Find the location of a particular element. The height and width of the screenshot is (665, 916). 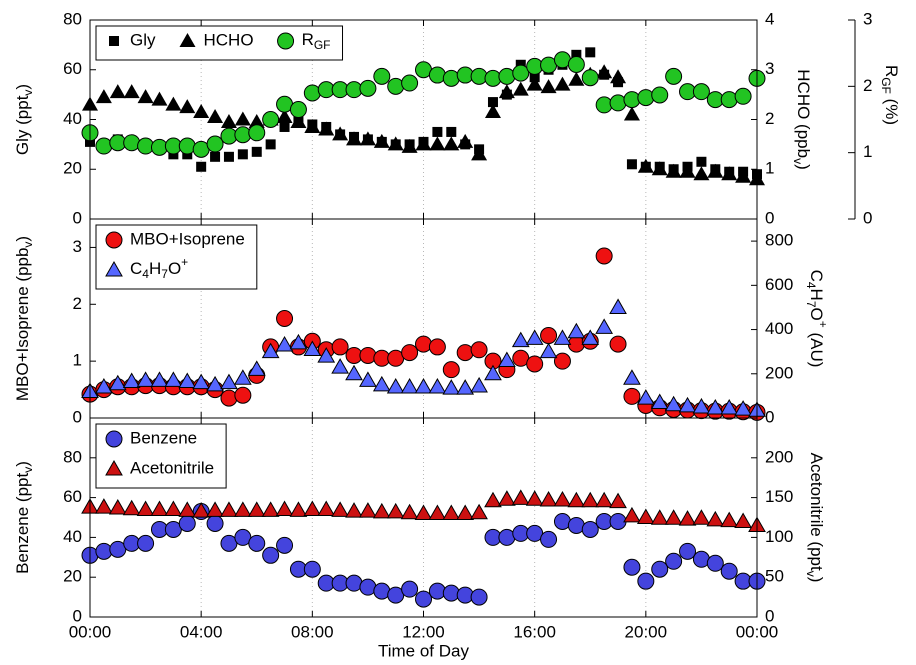

text-part: (AU) is located at coordinates (816, 348).